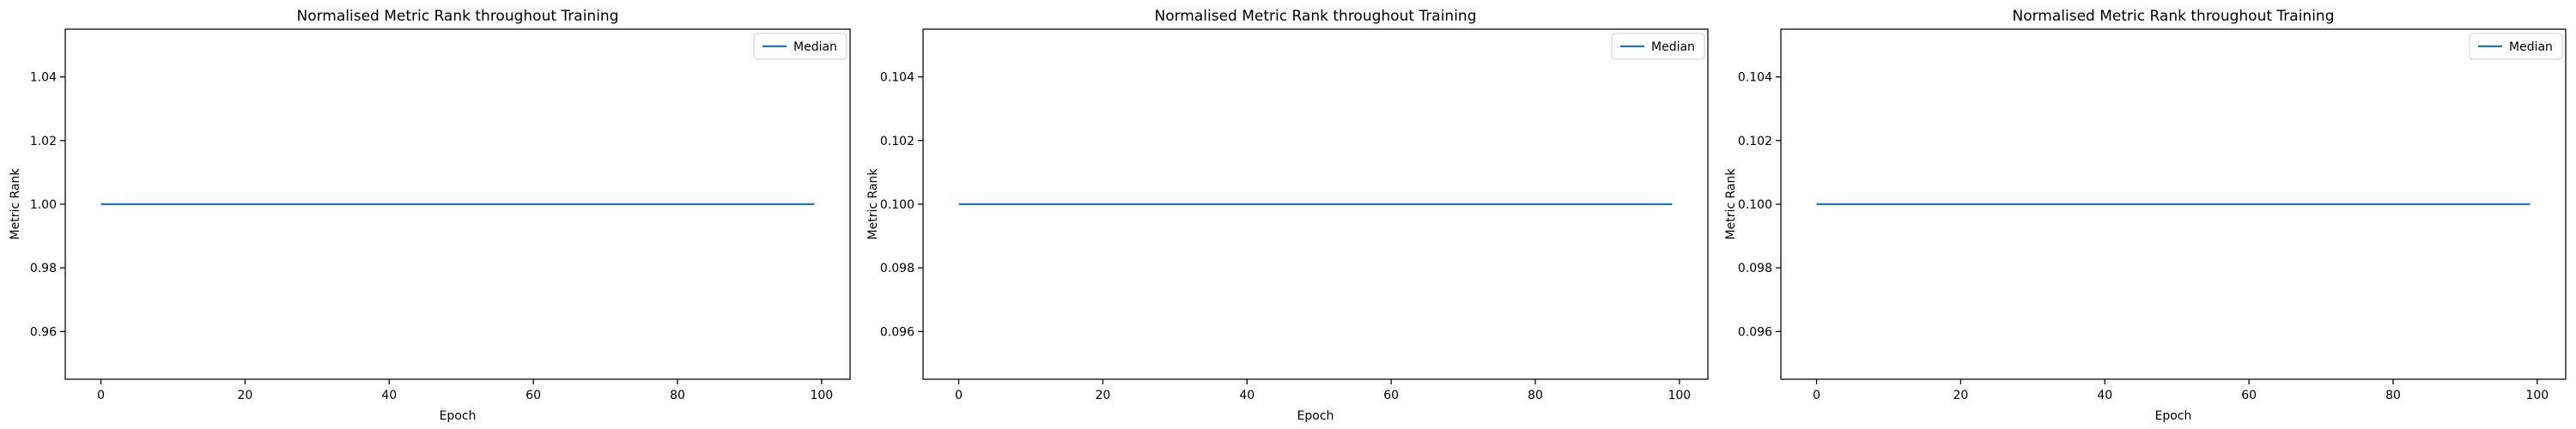 The height and width of the screenshot is (429, 2576). What do you see at coordinates (44, 268) in the screenshot?
I see `y-tick-label: 0.98` at bounding box center [44, 268].